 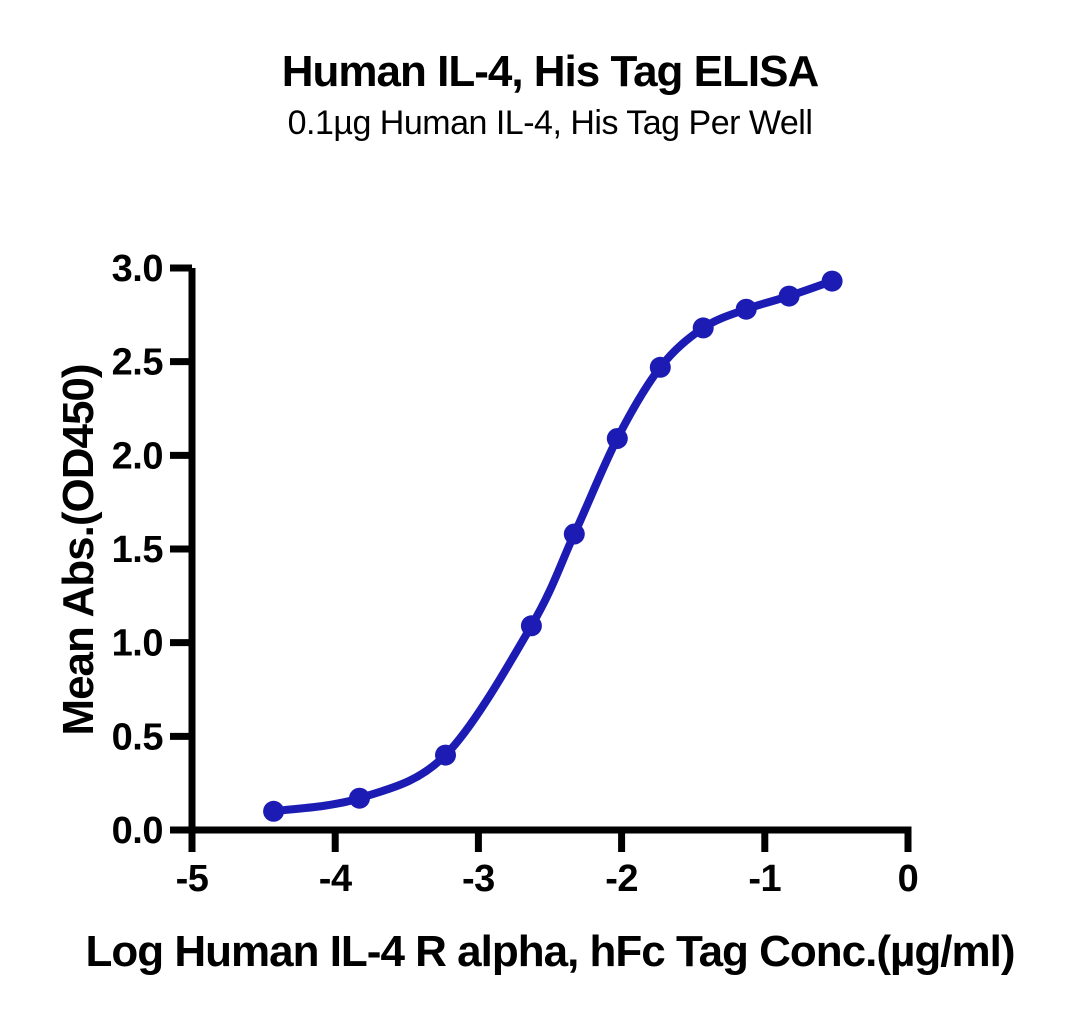 What do you see at coordinates (138, 737) in the screenshot?
I see `y-tick-label: 0.5` at bounding box center [138, 737].